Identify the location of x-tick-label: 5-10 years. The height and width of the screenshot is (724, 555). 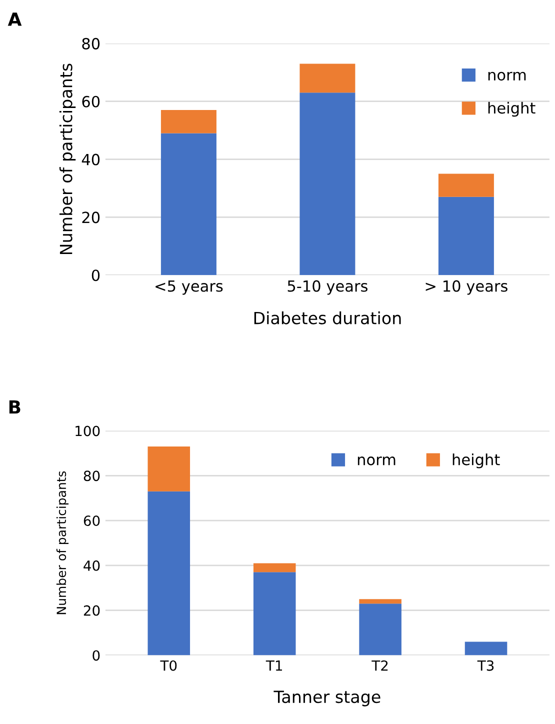
(328, 287).